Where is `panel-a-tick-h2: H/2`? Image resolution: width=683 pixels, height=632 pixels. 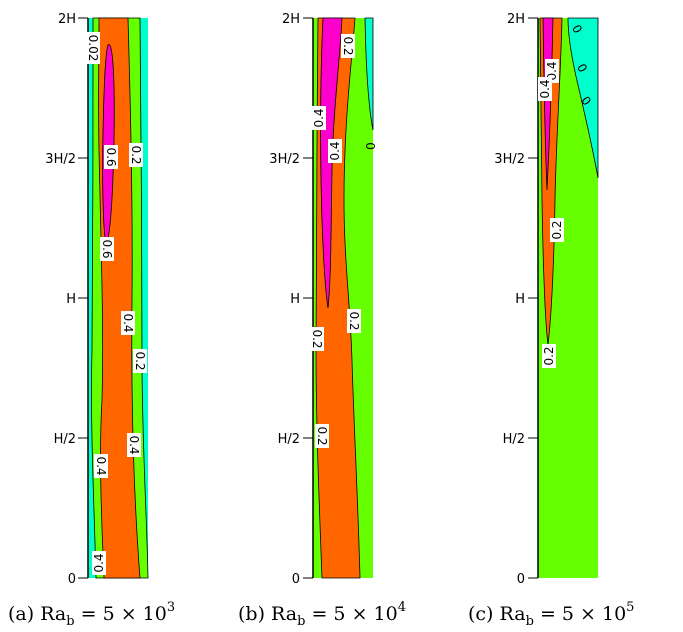 panel-a-tick-h2: H/2 is located at coordinates (65, 439).